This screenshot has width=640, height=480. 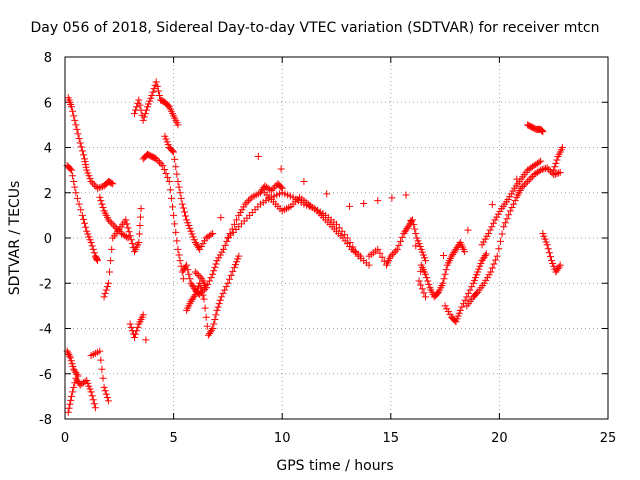 I want to click on series-track-v, so click(x=558, y=159).